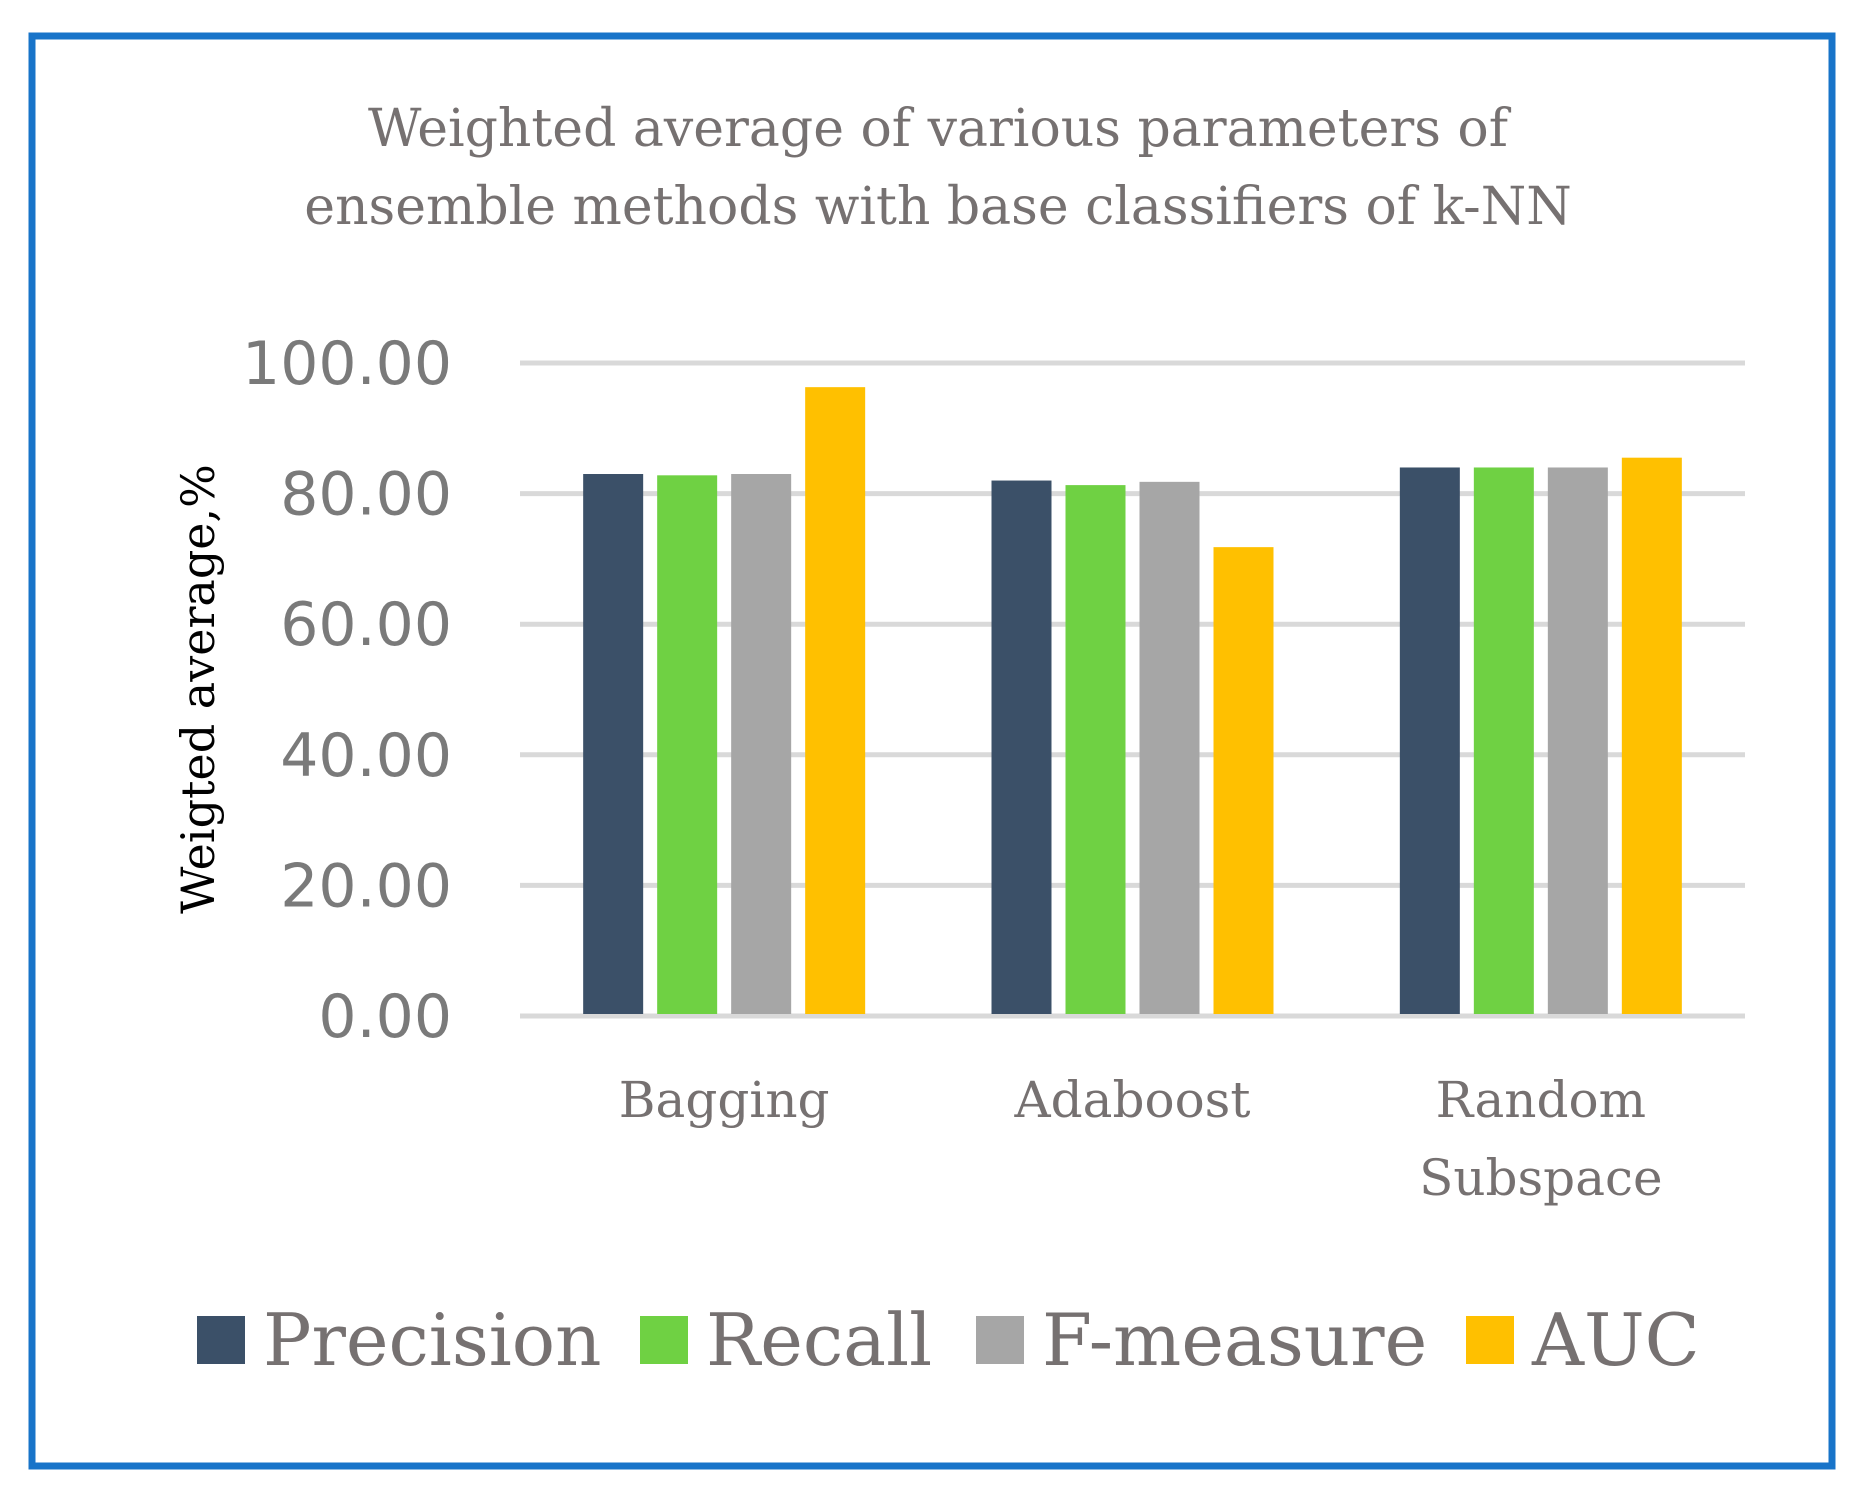  I want to click on x-tick-label: Bagging, so click(724, 1100).